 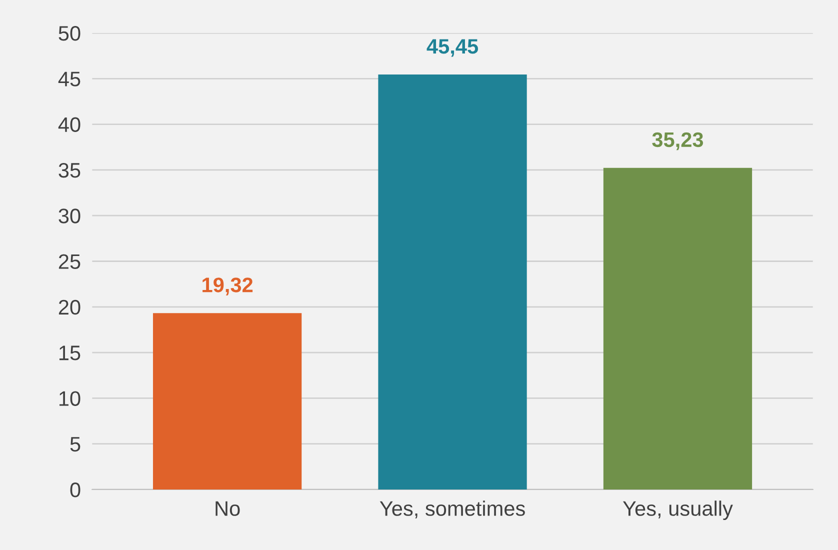 What do you see at coordinates (452, 509) in the screenshot?
I see `x-tick-label: Yes, sometimes` at bounding box center [452, 509].